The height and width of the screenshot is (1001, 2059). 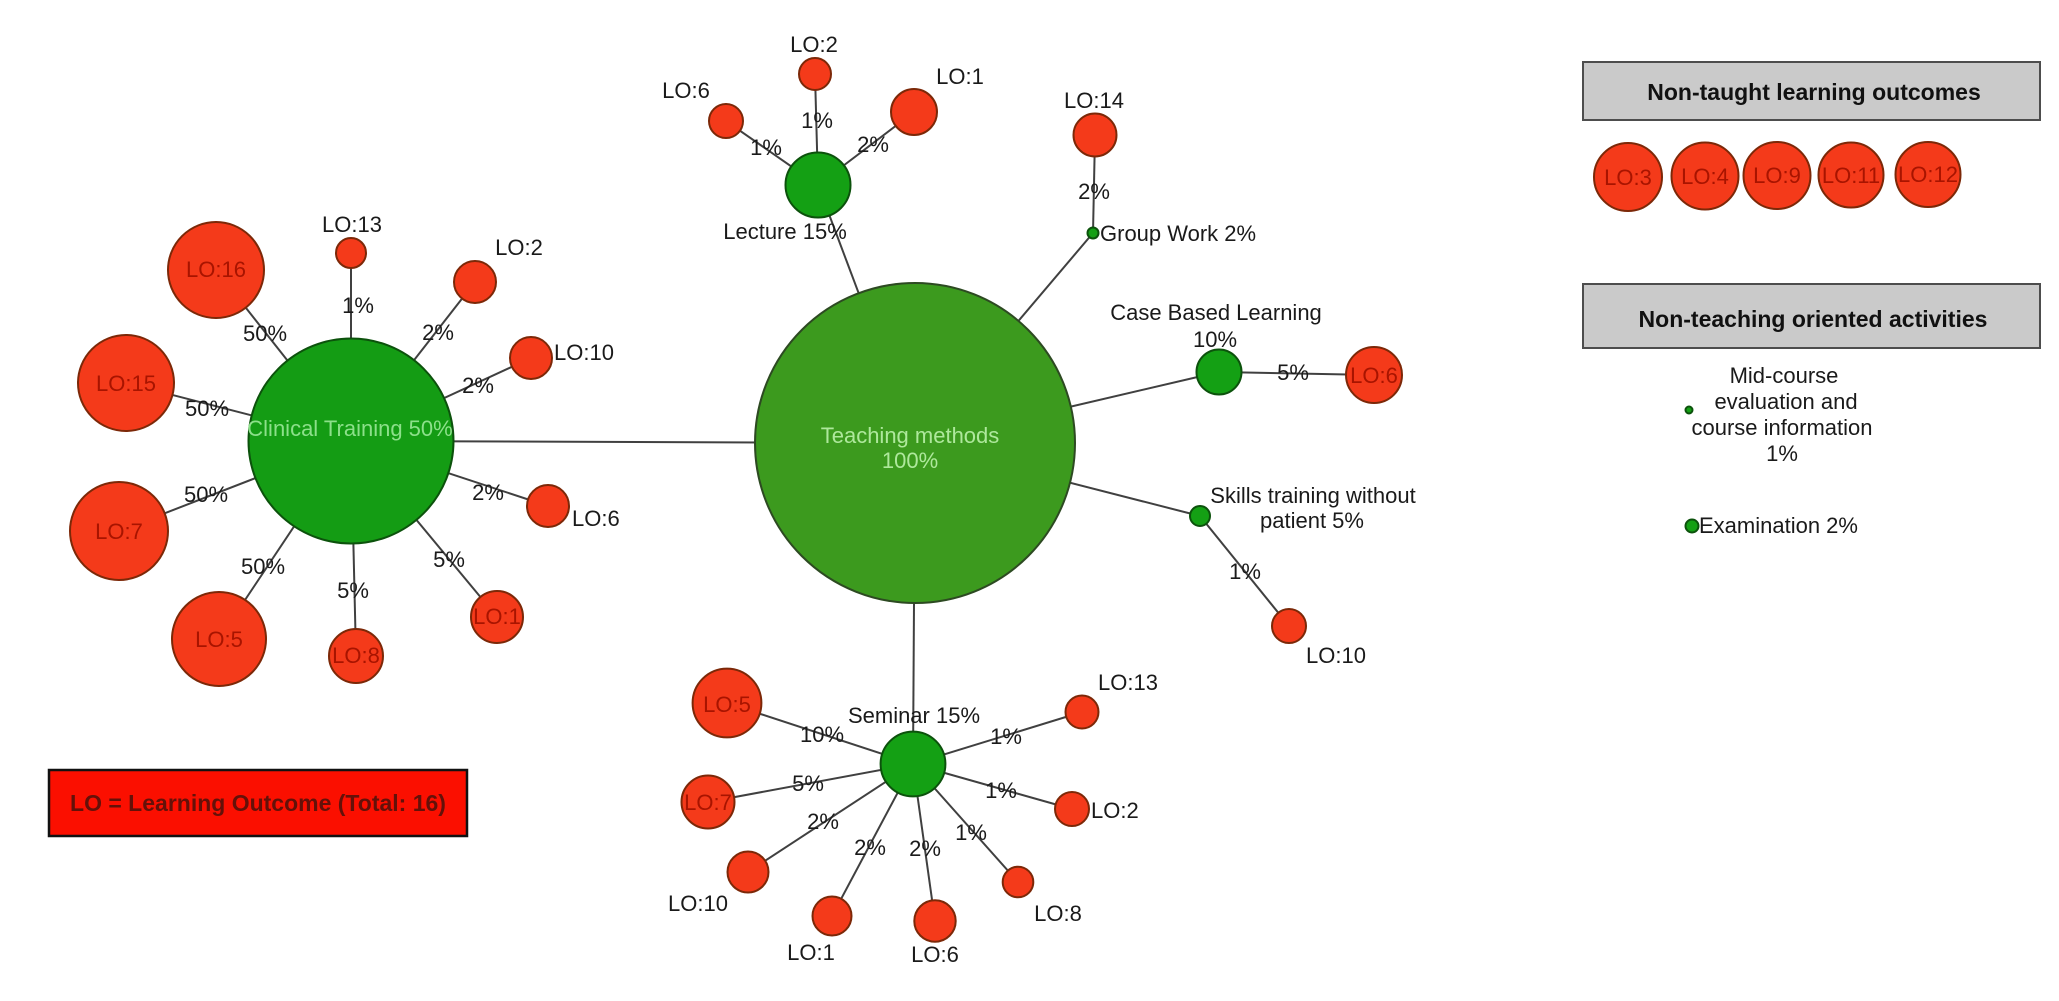 What do you see at coordinates (1178, 233) in the screenshot?
I see `svg-text: Group Work 2%` at bounding box center [1178, 233].